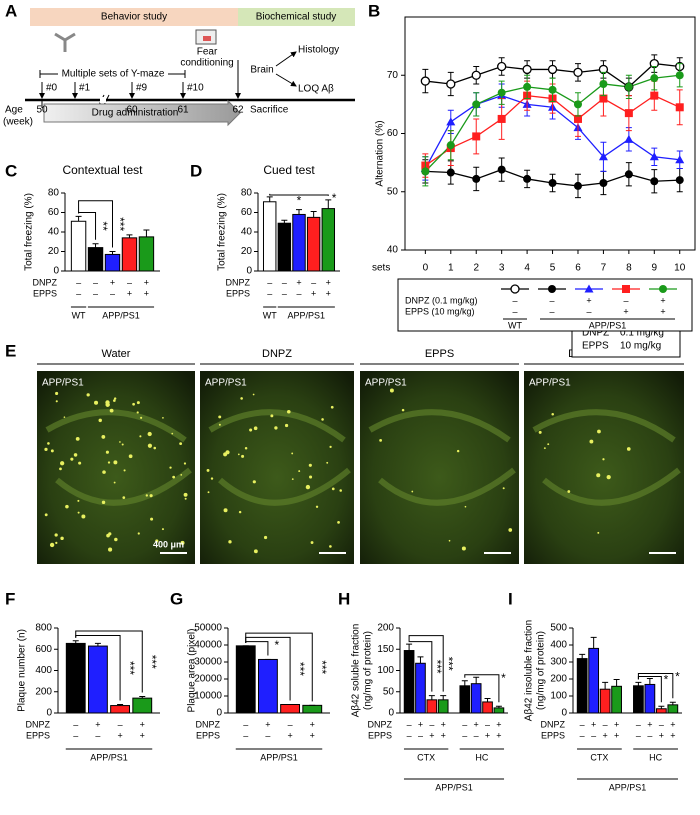 The width and height of the screenshot is (700, 815). What do you see at coordinates (316, 89) in the screenshot?
I see `output-label: LOQ Aβ` at bounding box center [316, 89].